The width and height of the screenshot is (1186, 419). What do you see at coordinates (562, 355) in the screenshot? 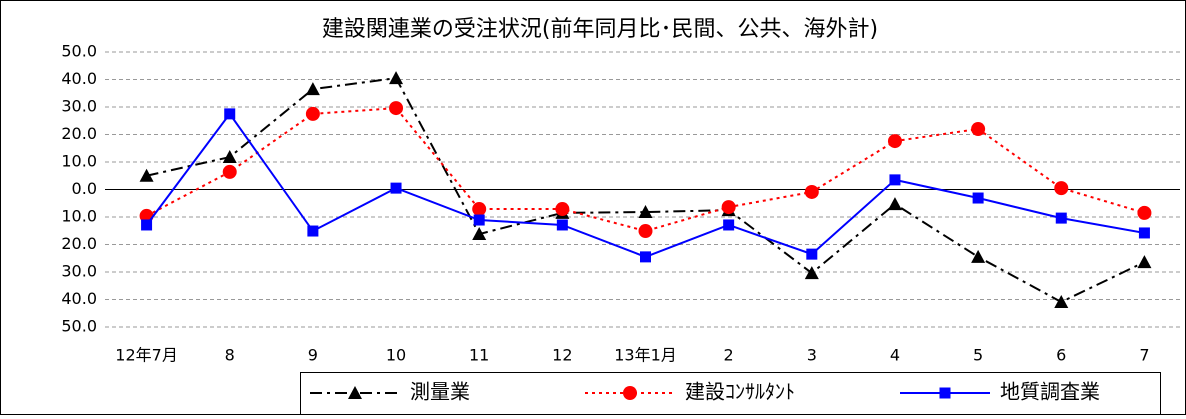
I see `x-tick-label: 12` at bounding box center [562, 355].